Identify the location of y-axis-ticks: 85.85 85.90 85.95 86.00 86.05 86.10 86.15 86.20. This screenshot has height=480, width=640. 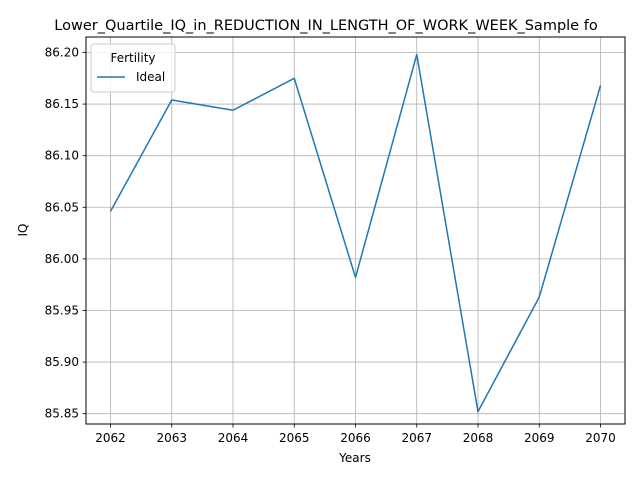
(65, 233).